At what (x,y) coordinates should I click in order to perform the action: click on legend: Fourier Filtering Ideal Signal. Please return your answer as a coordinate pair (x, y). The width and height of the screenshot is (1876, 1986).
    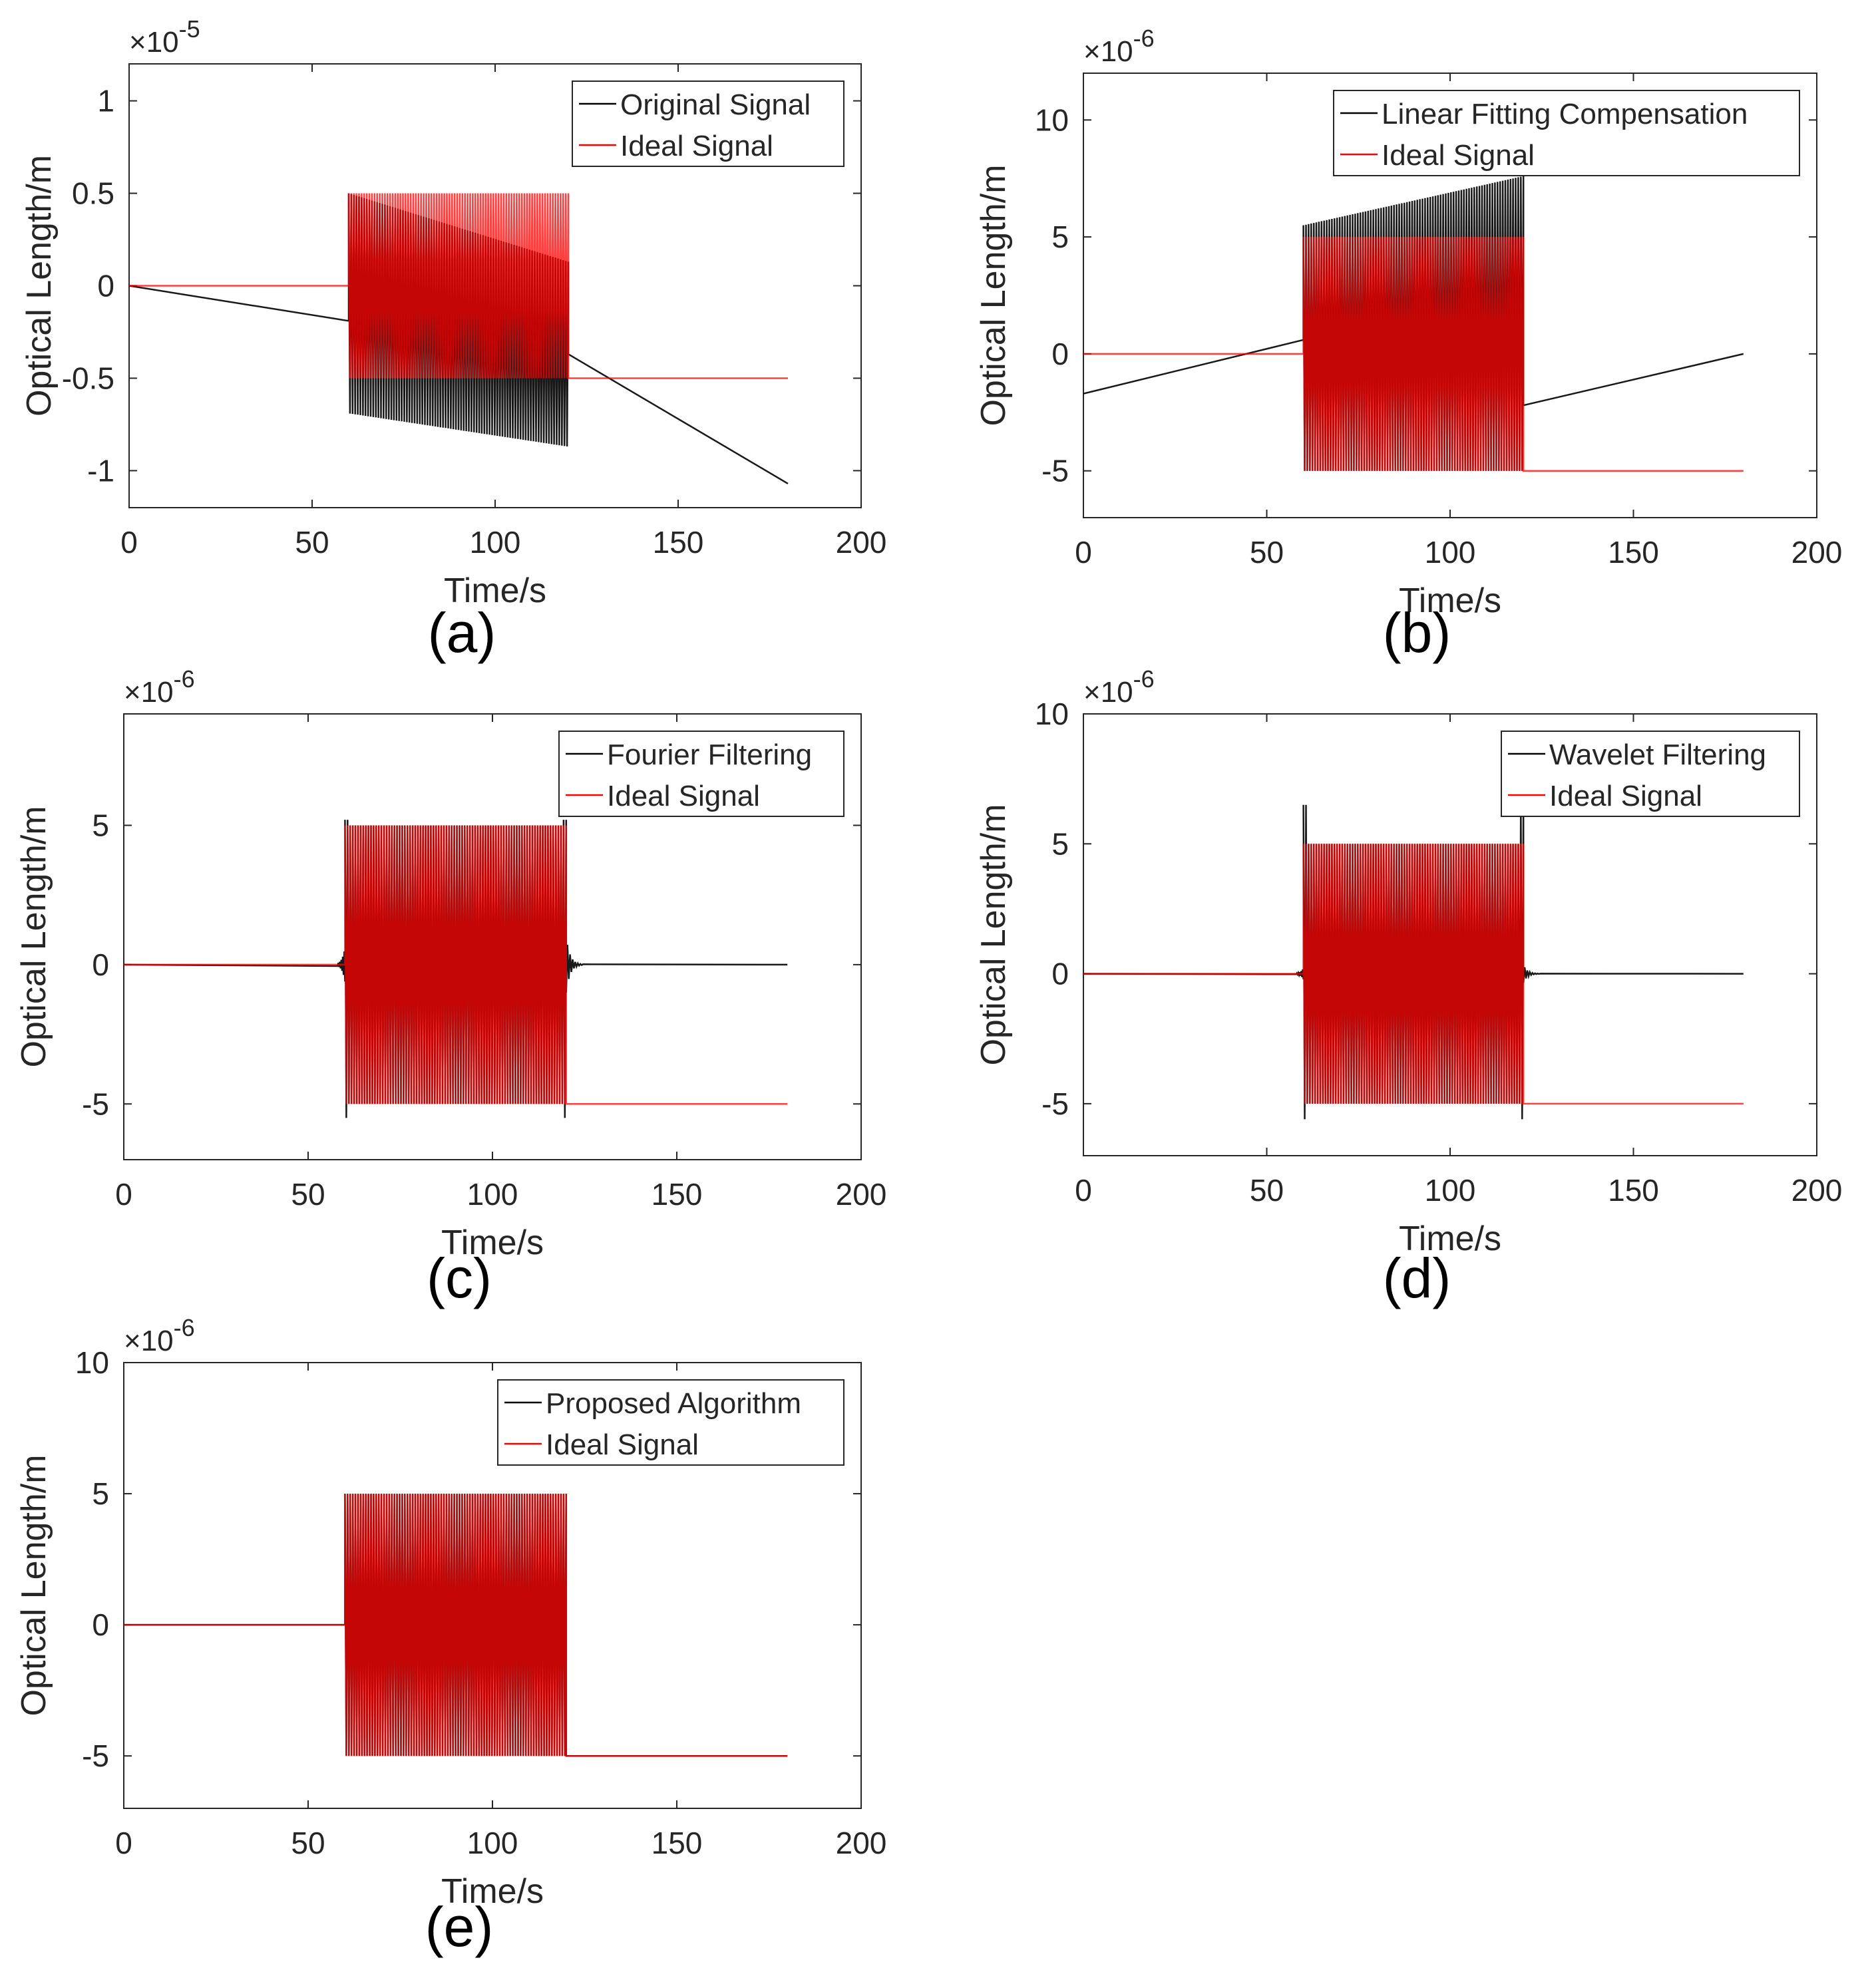
    Looking at the image, I should click on (701, 774).